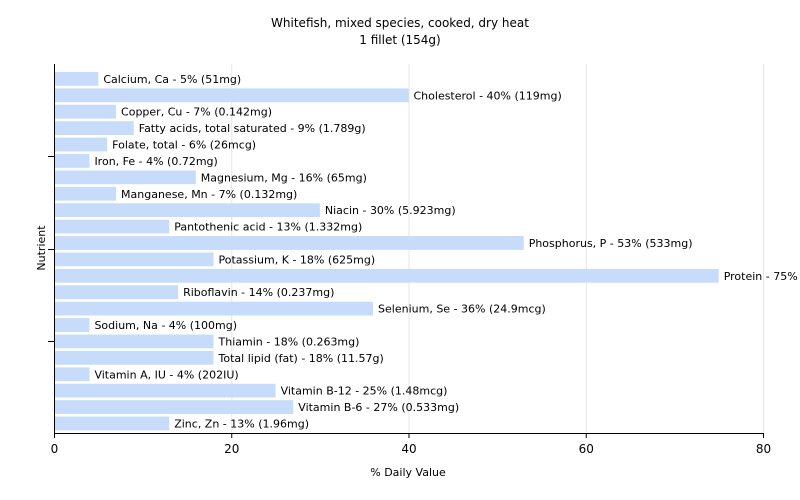  What do you see at coordinates (284, 177) in the screenshot?
I see `bar-label-6: Magnesium, Mg - 16% (65mg)` at bounding box center [284, 177].